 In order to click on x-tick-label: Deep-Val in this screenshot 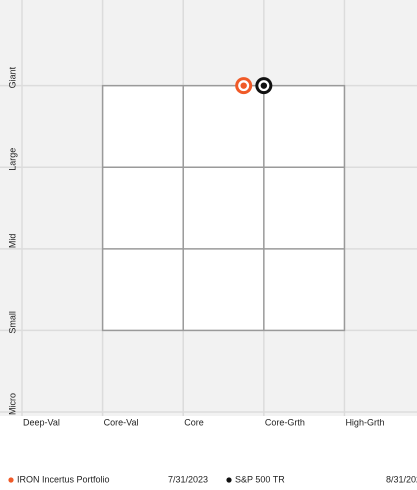, I will do `click(41, 422)`.